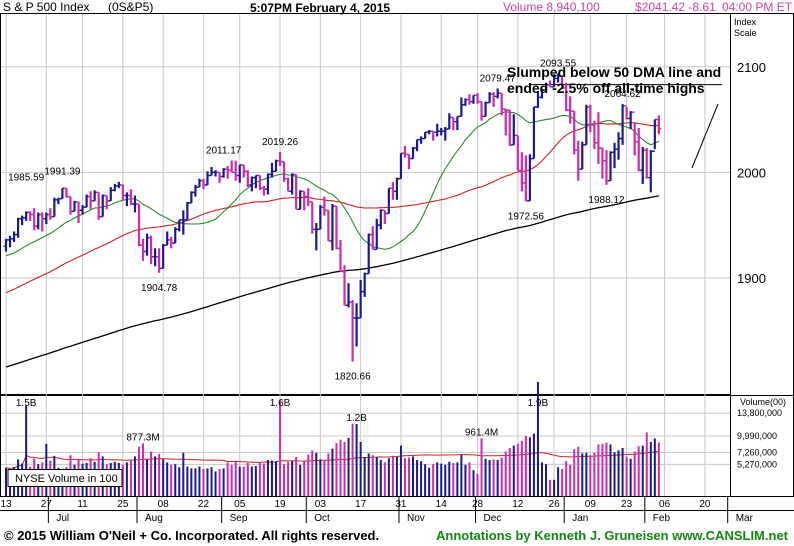 Image resolution: width=794 pixels, height=546 pixels. What do you see at coordinates (130, 7) in the screenshot?
I see `ticker-symbol: (0S&P5)` at bounding box center [130, 7].